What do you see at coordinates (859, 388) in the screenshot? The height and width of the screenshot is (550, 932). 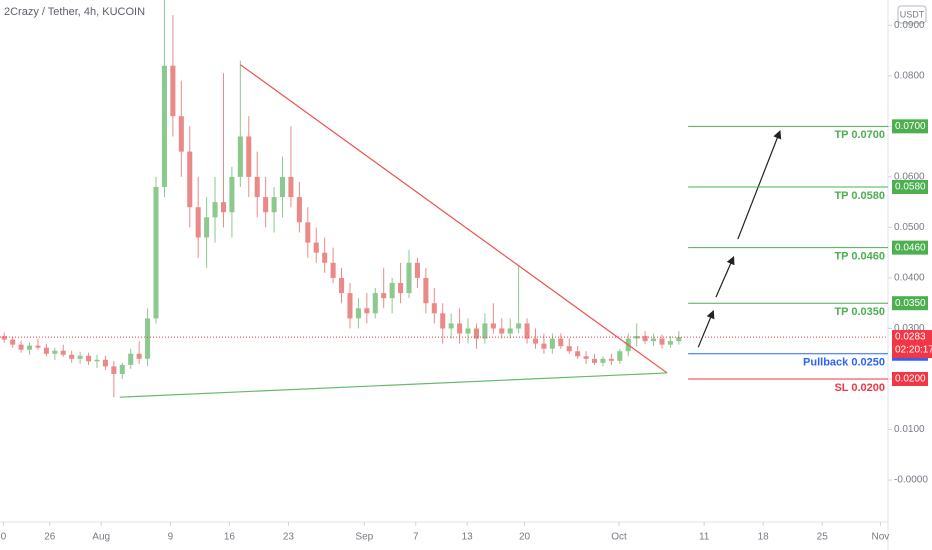 I see `level-label: SL 0.0200` at bounding box center [859, 388].